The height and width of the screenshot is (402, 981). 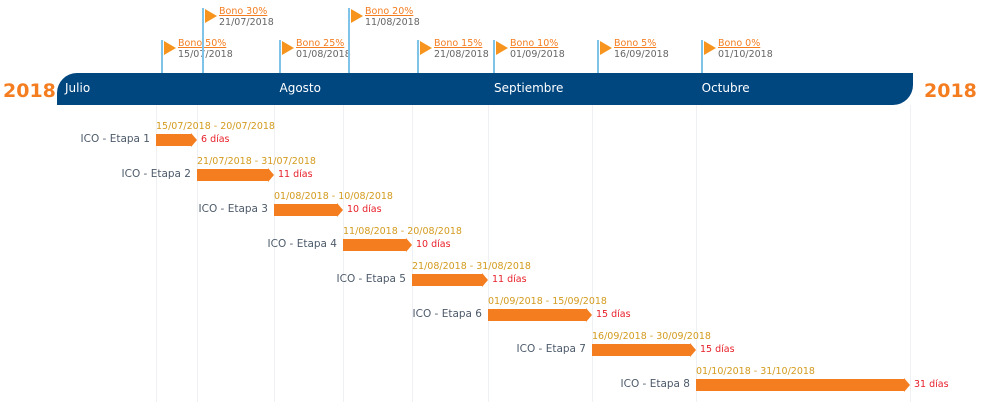 What do you see at coordinates (739, 43) in the screenshot?
I see `milestone-label: Bono 0%` at bounding box center [739, 43].